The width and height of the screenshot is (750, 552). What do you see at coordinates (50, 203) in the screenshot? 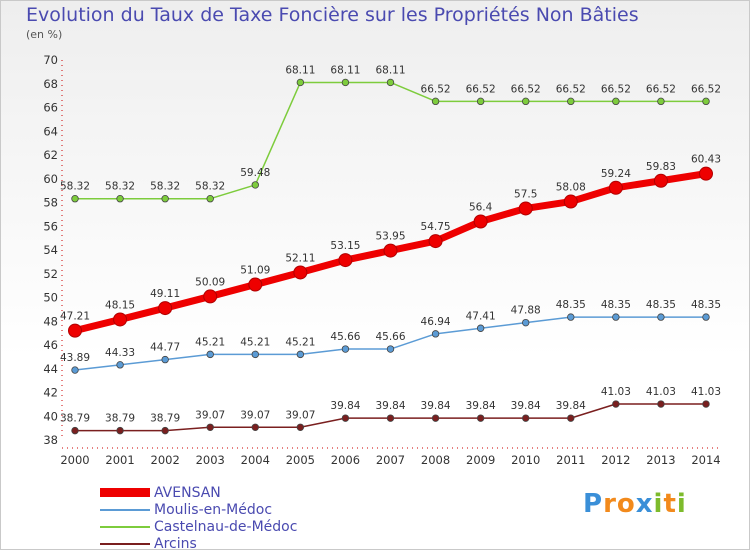
I see `y-tick-label: 58` at bounding box center [50, 203].